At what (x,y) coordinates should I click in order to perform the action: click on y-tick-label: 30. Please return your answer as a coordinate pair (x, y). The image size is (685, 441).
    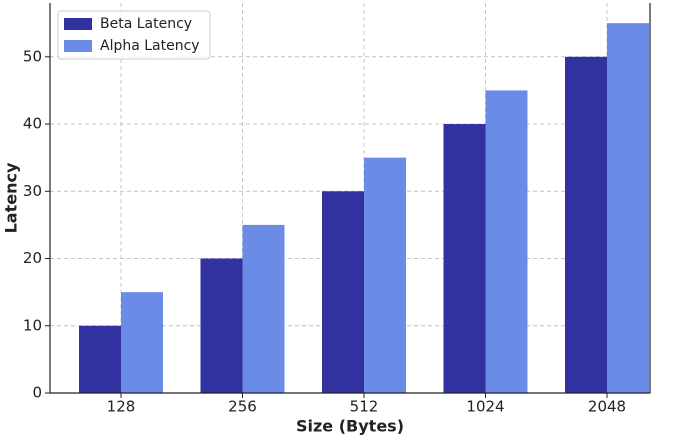
    Looking at the image, I should click on (32, 191).